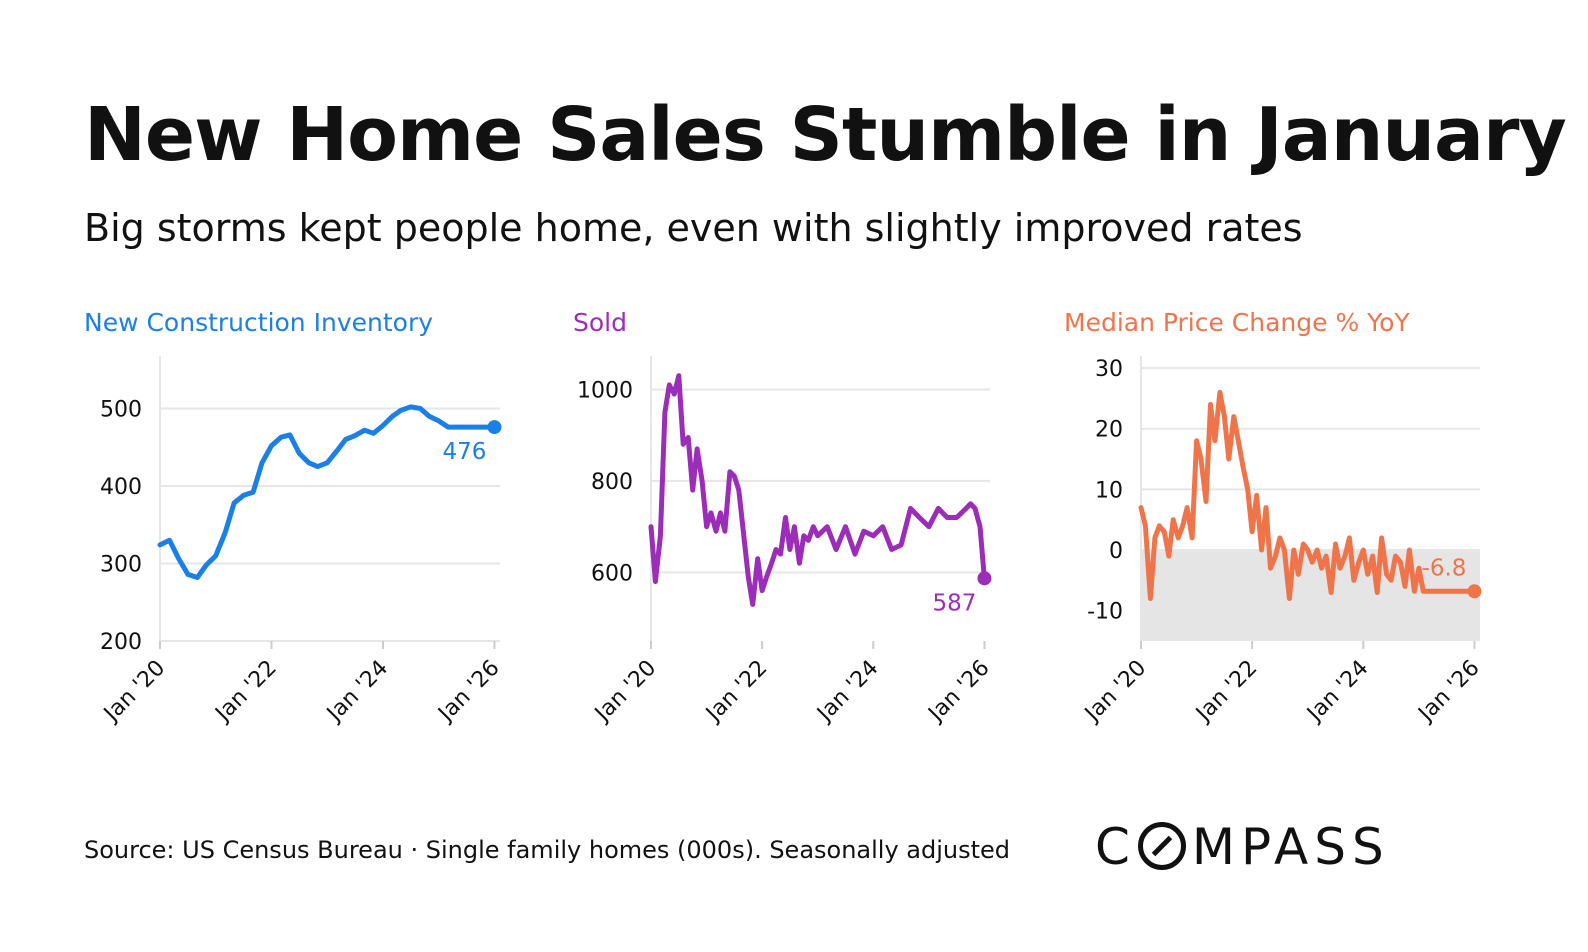 This screenshot has height=952, width=1588. What do you see at coordinates (1109, 369) in the screenshot?
I see `y-tick-label-price-change: 30` at bounding box center [1109, 369].